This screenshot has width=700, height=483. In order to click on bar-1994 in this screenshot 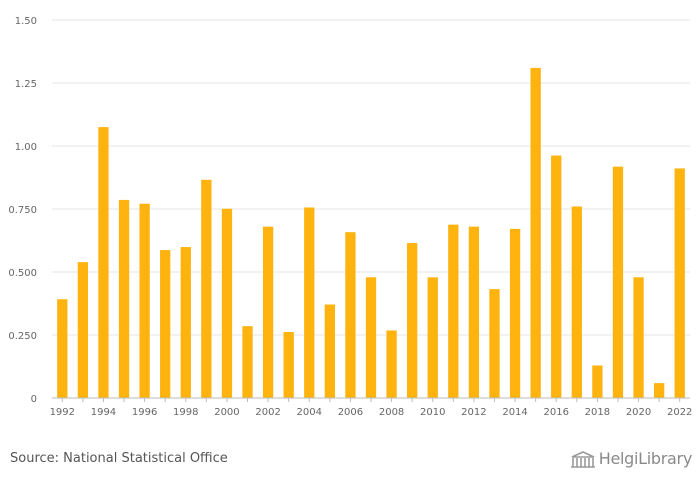, I will do `click(103, 262)`.